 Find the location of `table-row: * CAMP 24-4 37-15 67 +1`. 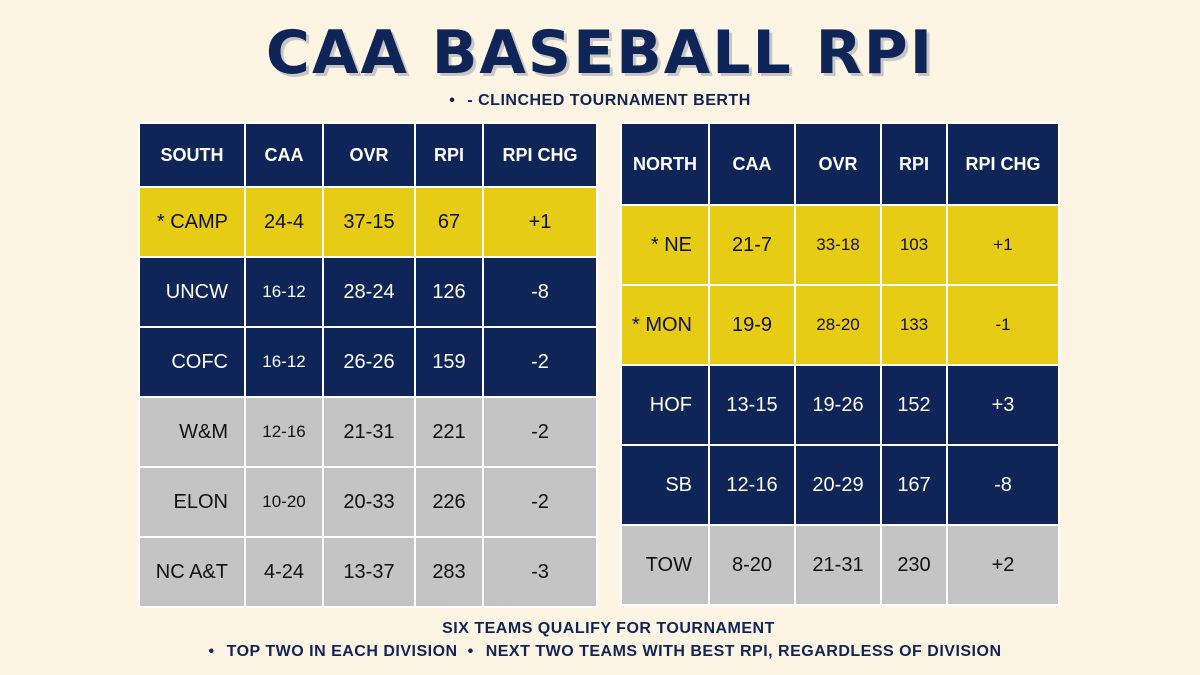

table-row: * CAMP 24-4 37-15 67 +1 is located at coordinates (368, 222).